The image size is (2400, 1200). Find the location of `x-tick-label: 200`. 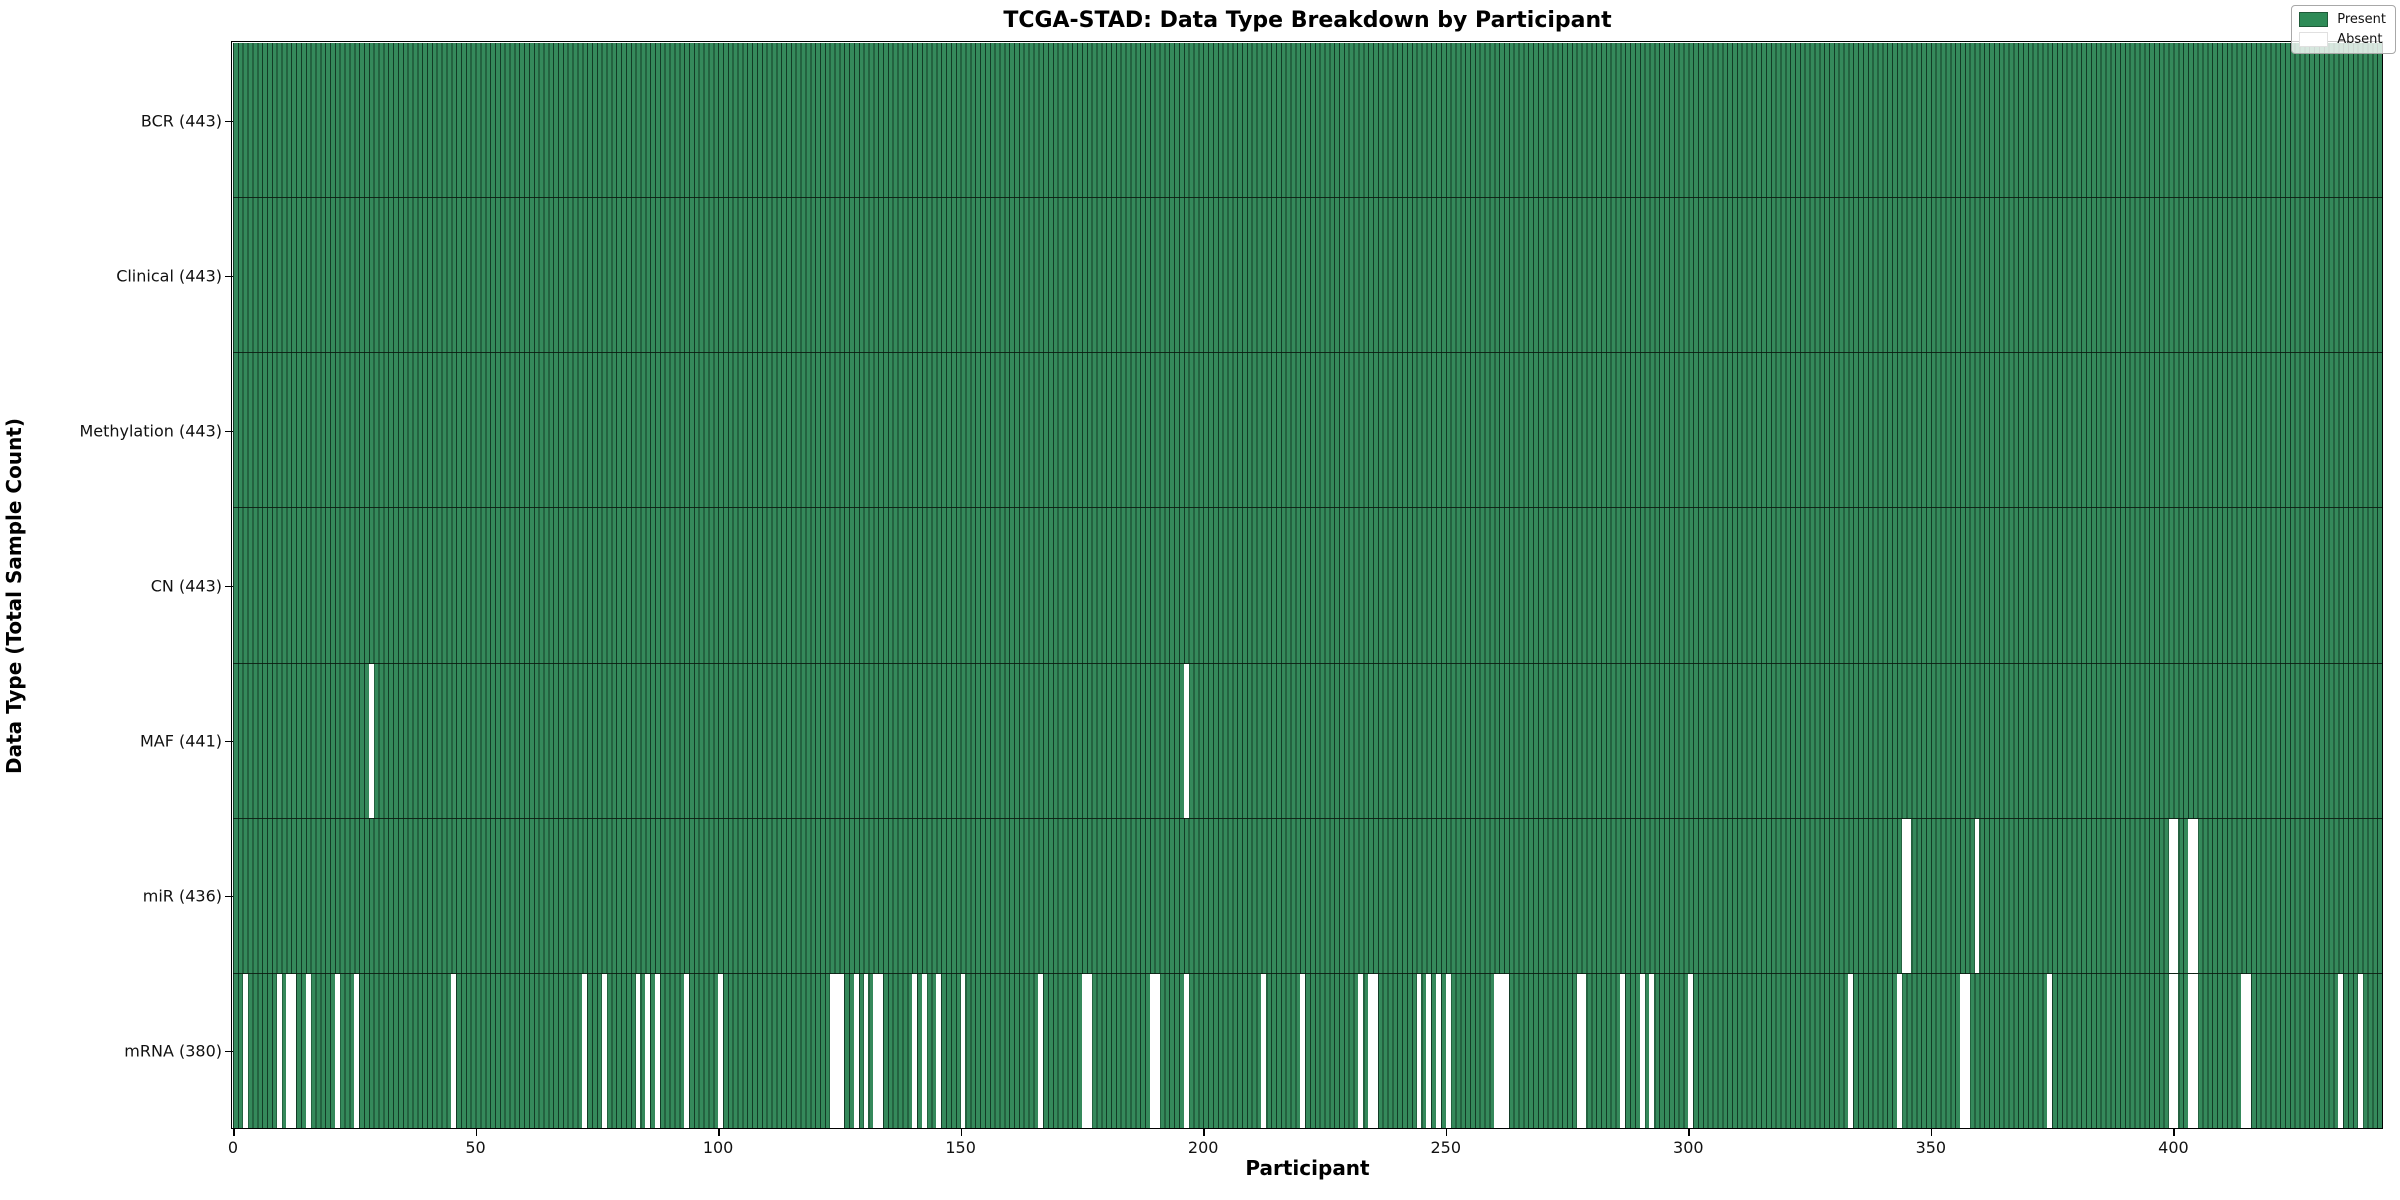

x-tick-label: 200 is located at coordinates (1203, 1147).